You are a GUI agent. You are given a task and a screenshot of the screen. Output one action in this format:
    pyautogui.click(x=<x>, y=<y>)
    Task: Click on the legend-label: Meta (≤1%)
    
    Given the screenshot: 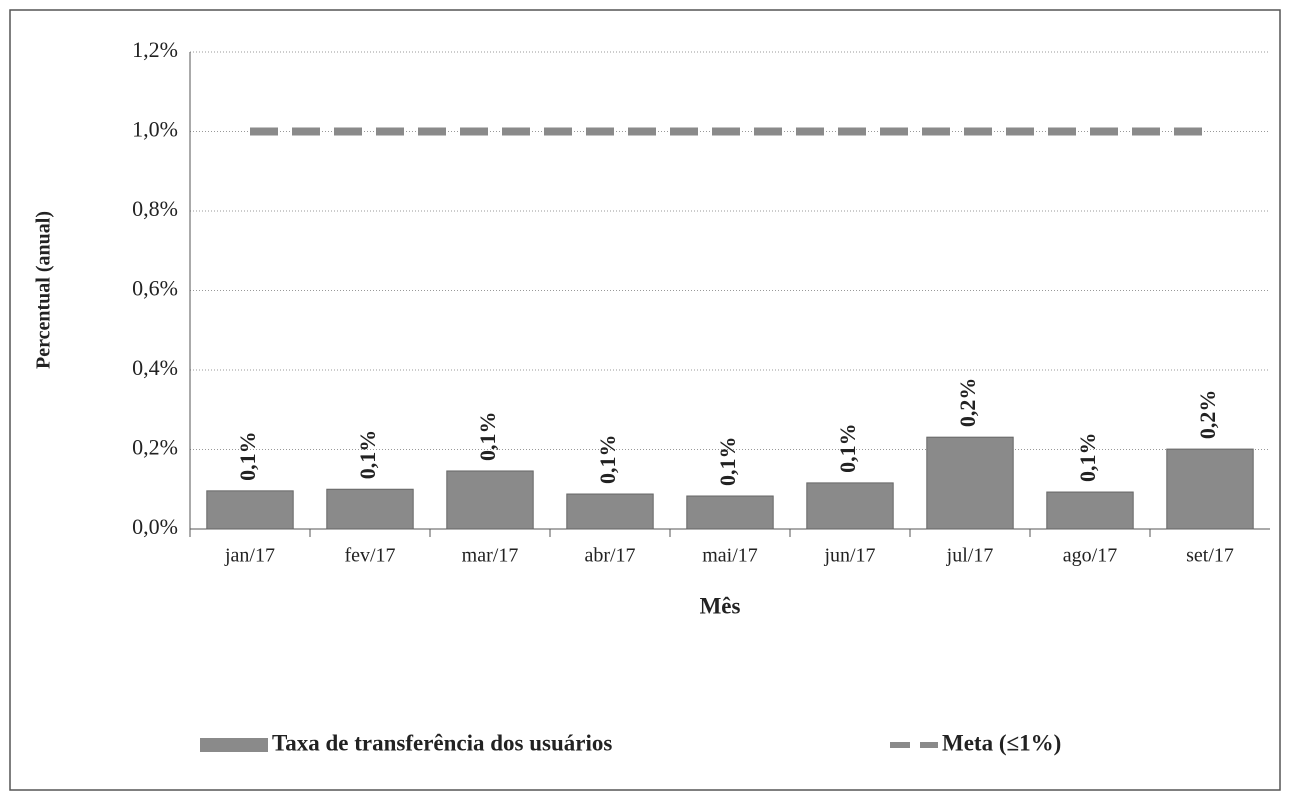 What is the action you would take?
    pyautogui.click(x=1001, y=742)
    